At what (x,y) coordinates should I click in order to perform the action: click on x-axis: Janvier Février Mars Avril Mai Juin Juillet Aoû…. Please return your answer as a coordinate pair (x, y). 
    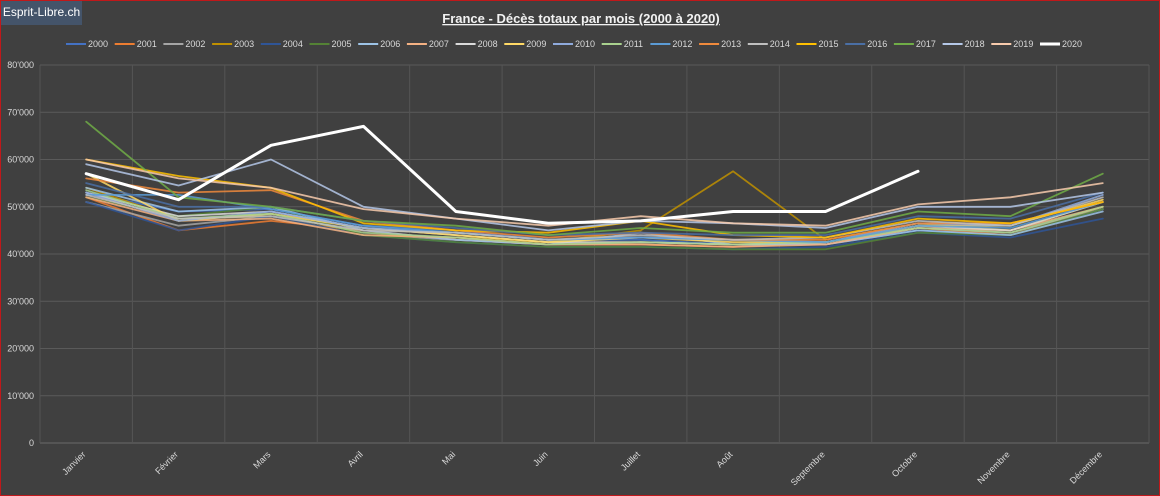
    Looking at the image, I should click on (582, 468).